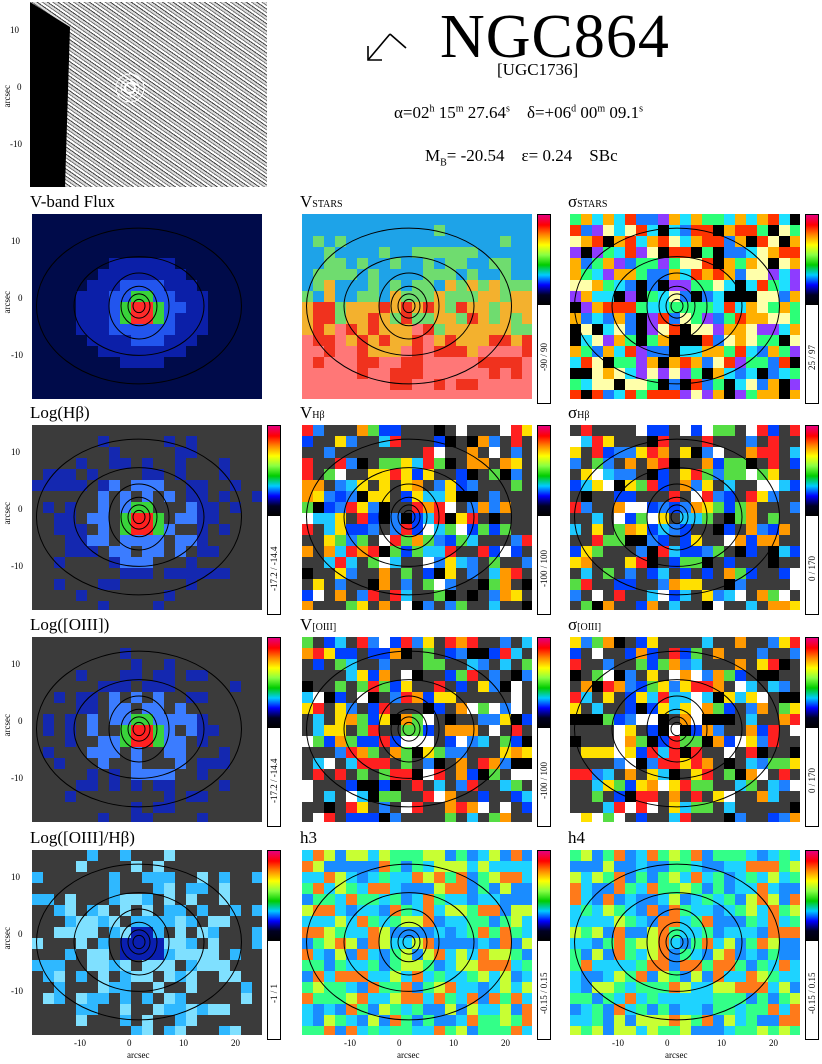  I want to click on colorbar: -0.15 / 0.15, so click(812, 945).